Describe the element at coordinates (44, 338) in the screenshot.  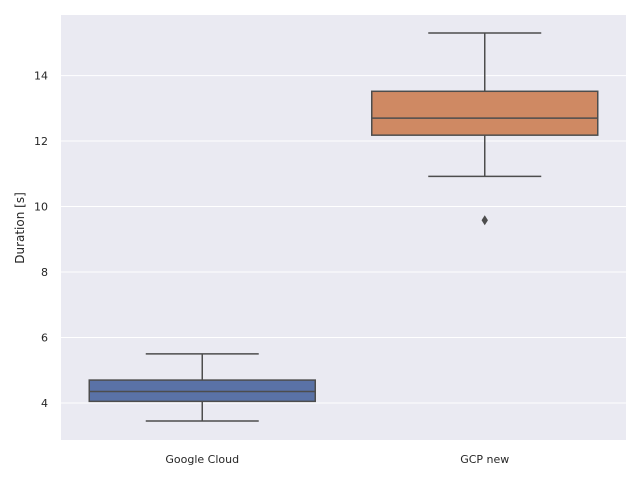
I see `y-tick-label: 6` at that location.